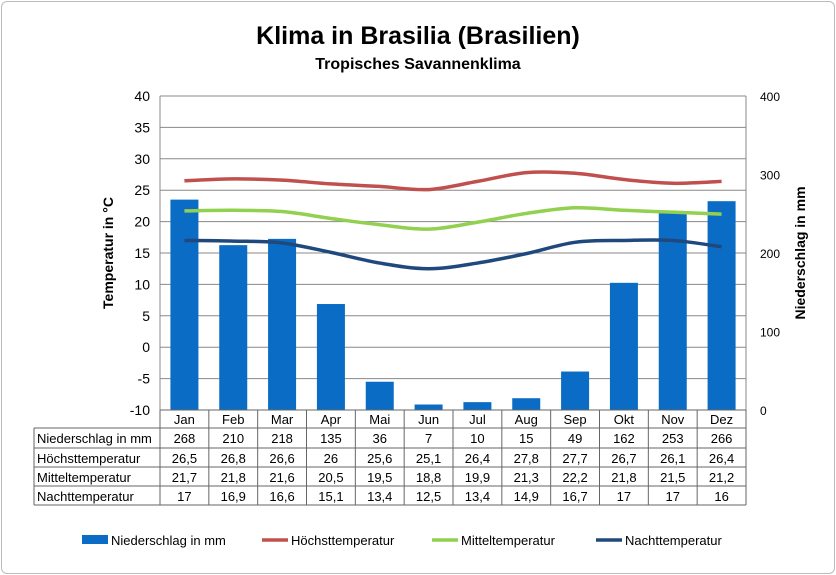 This screenshot has height=575, width=836. Describe the element at coordinates (142, 253) in the screenshot. I see `y-tick-left: 15` at that location.